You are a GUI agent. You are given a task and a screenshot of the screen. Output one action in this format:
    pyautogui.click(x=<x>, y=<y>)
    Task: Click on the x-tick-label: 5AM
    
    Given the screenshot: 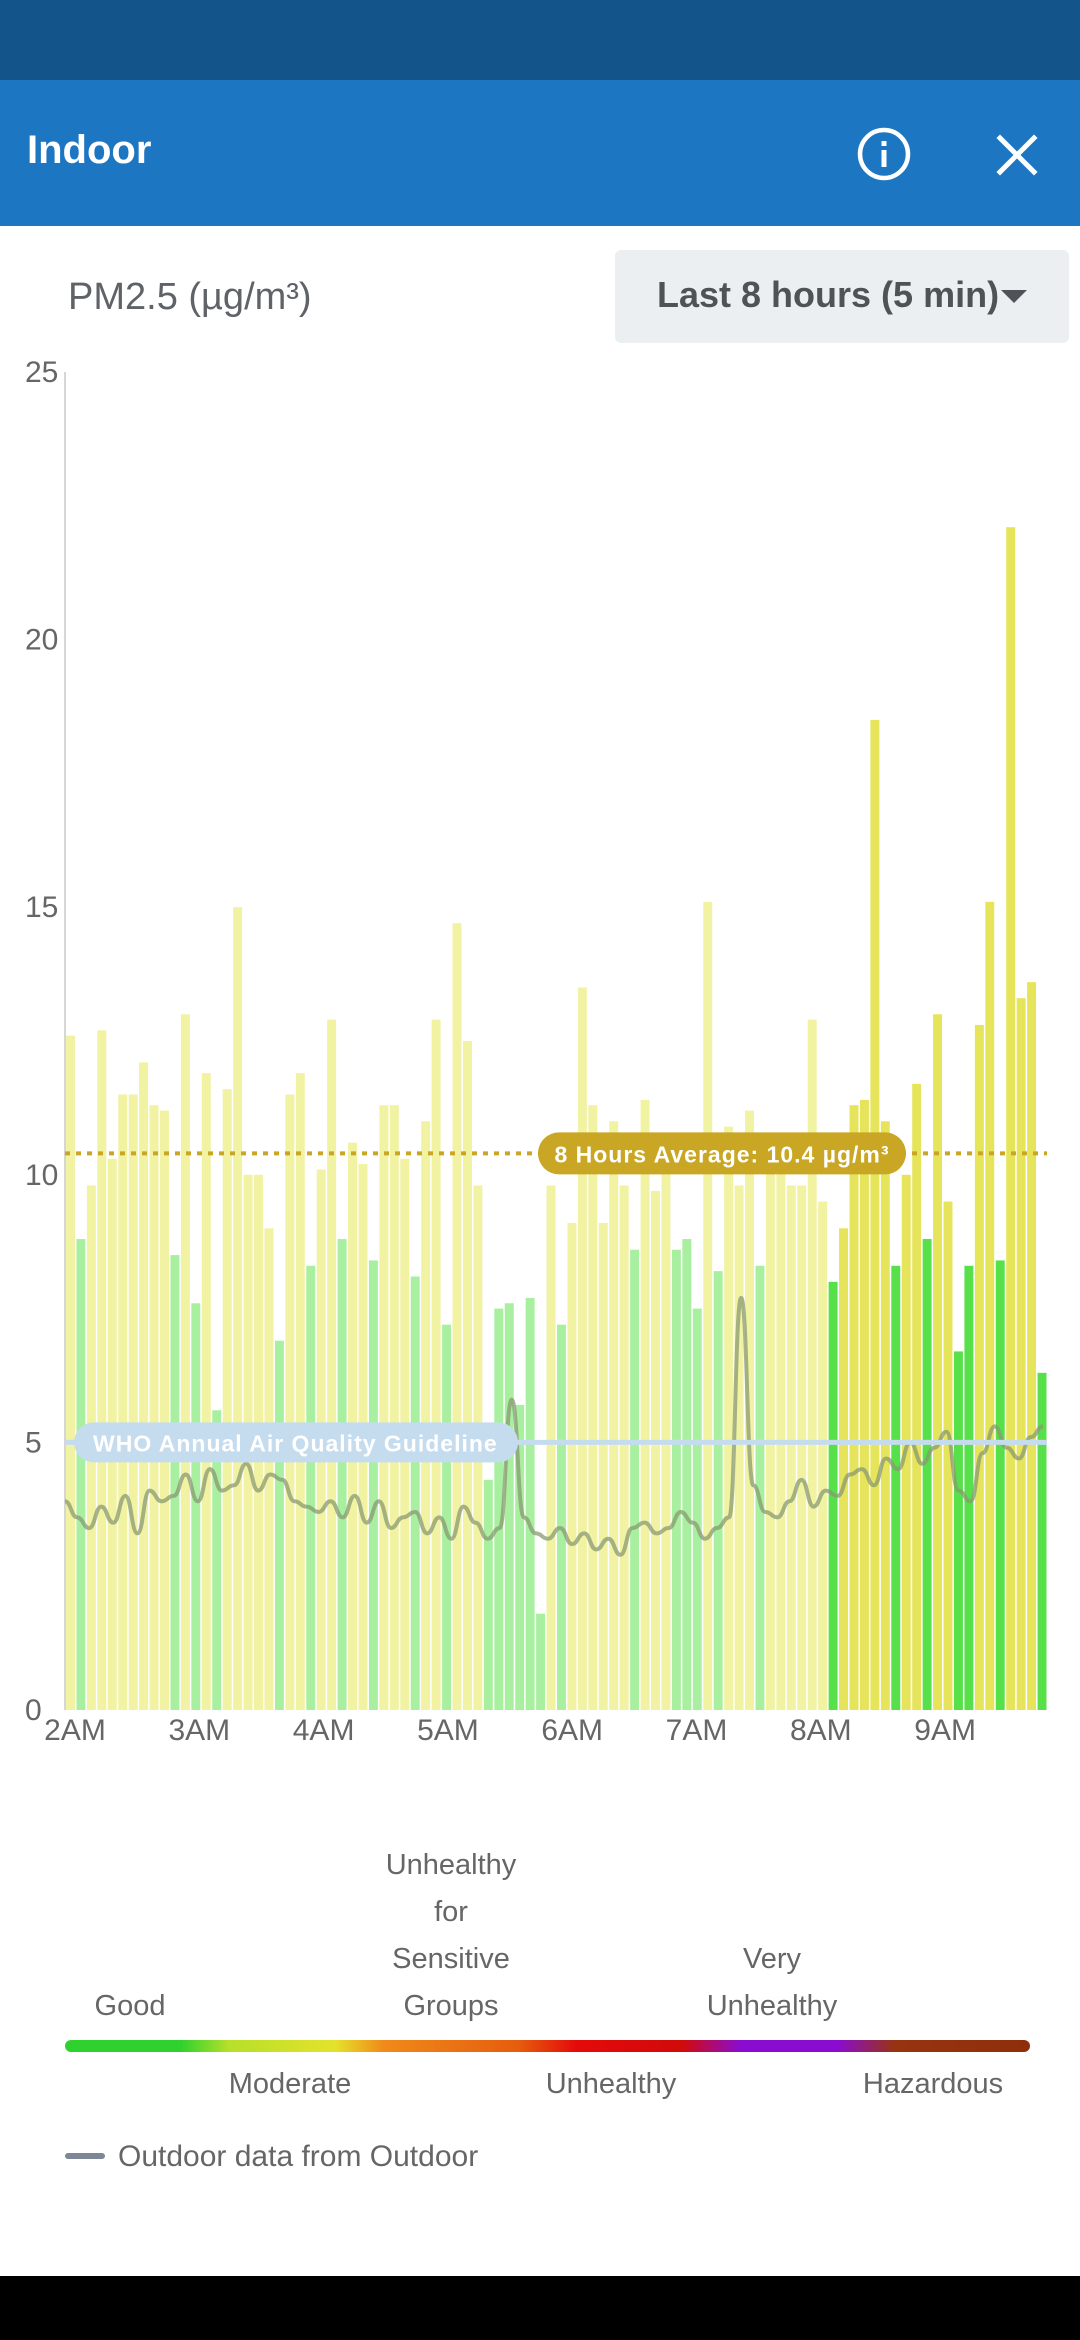 What is the action you would take?
    pyautogui.click(x=448, y=1730)
    